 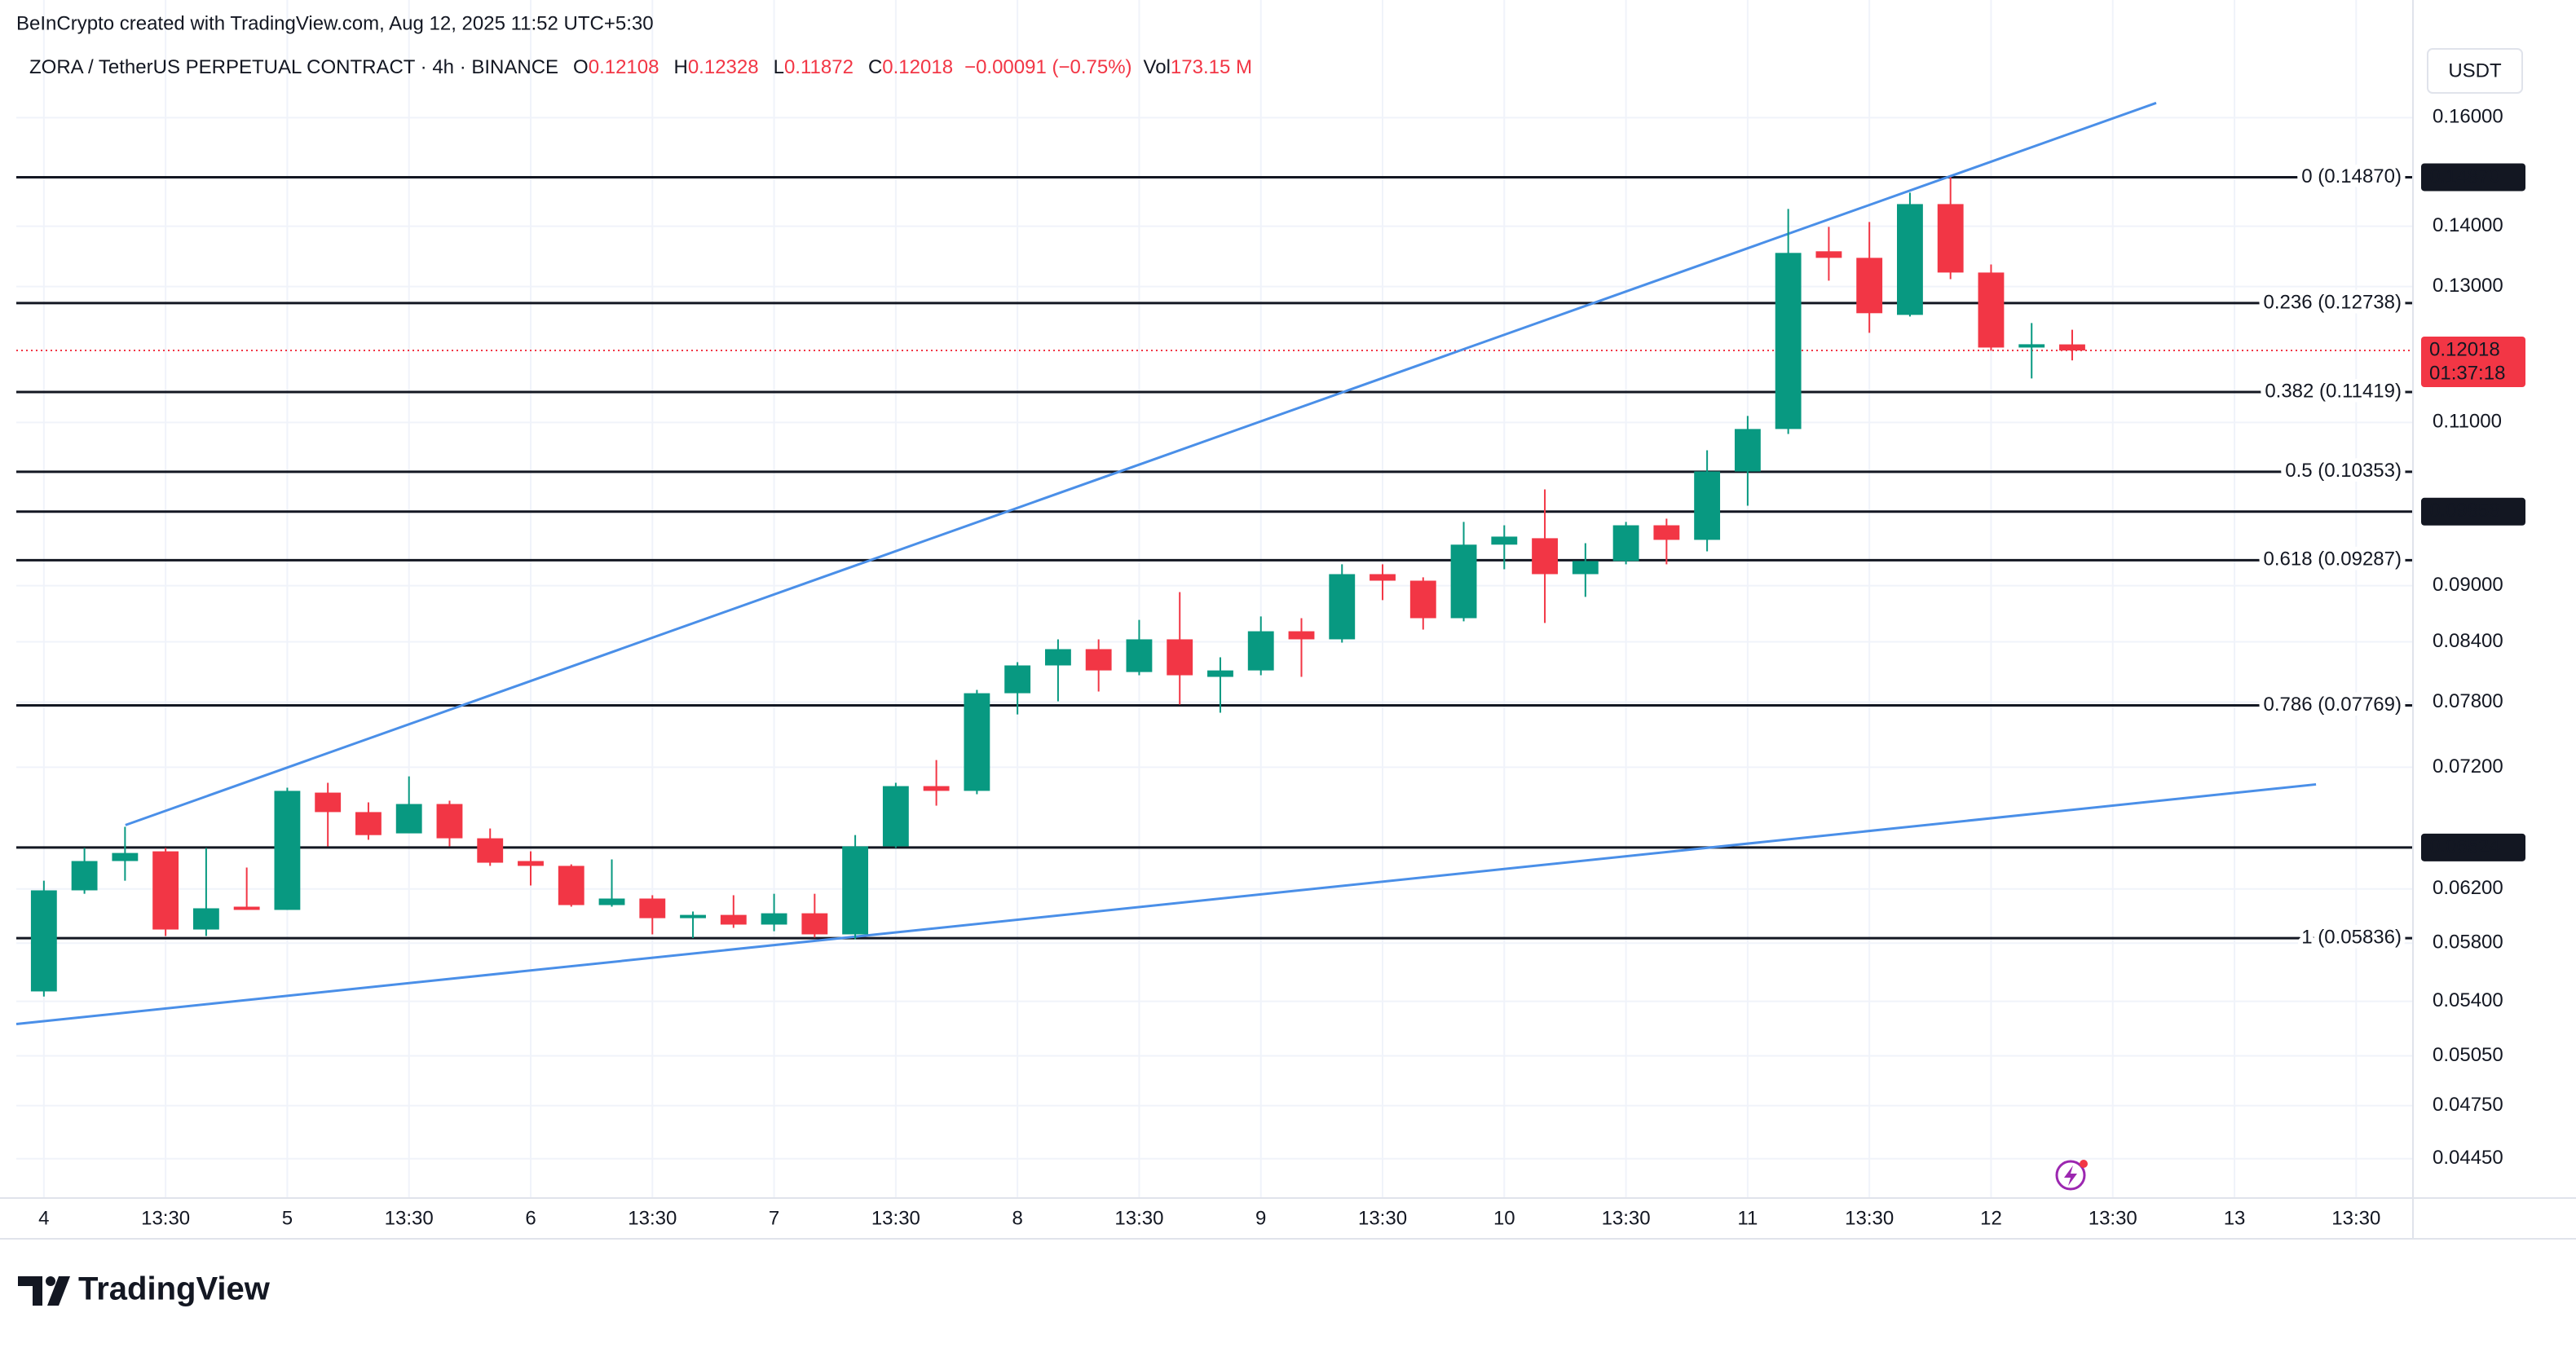 What do you see at coordinates (2468, 943) in the screenshot?
I see `y-tick-label: 0.05800` at bounding box center [2468, 943].